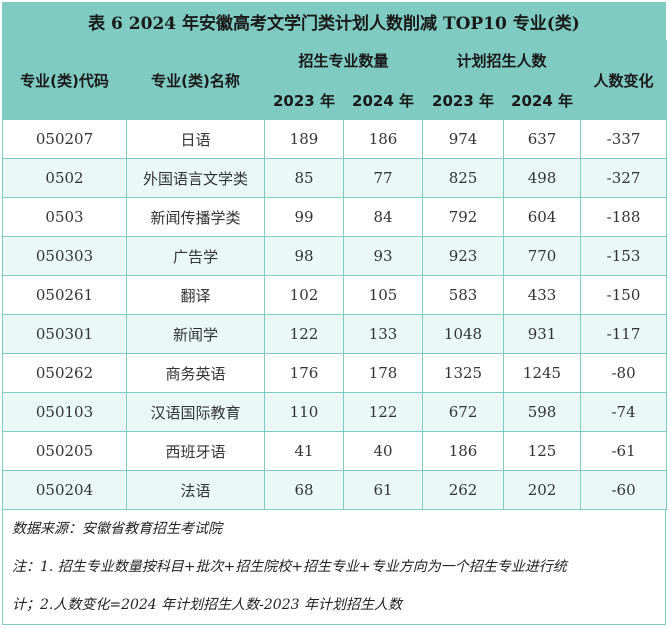 This screenshot has height=629, width=670. I want to click on cell-change: -61, so click(624, 451).